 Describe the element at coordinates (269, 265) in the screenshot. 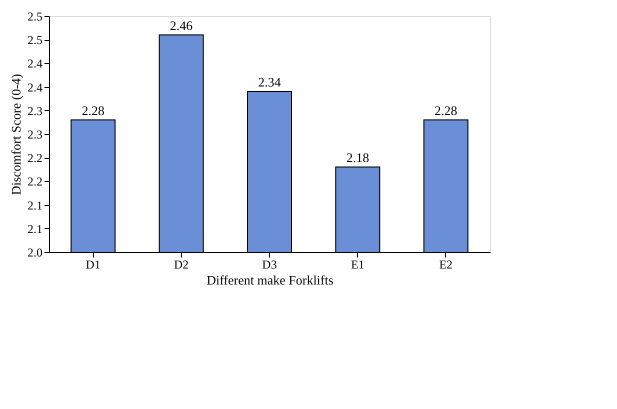

I see `x-tick-label: D3` at that location.